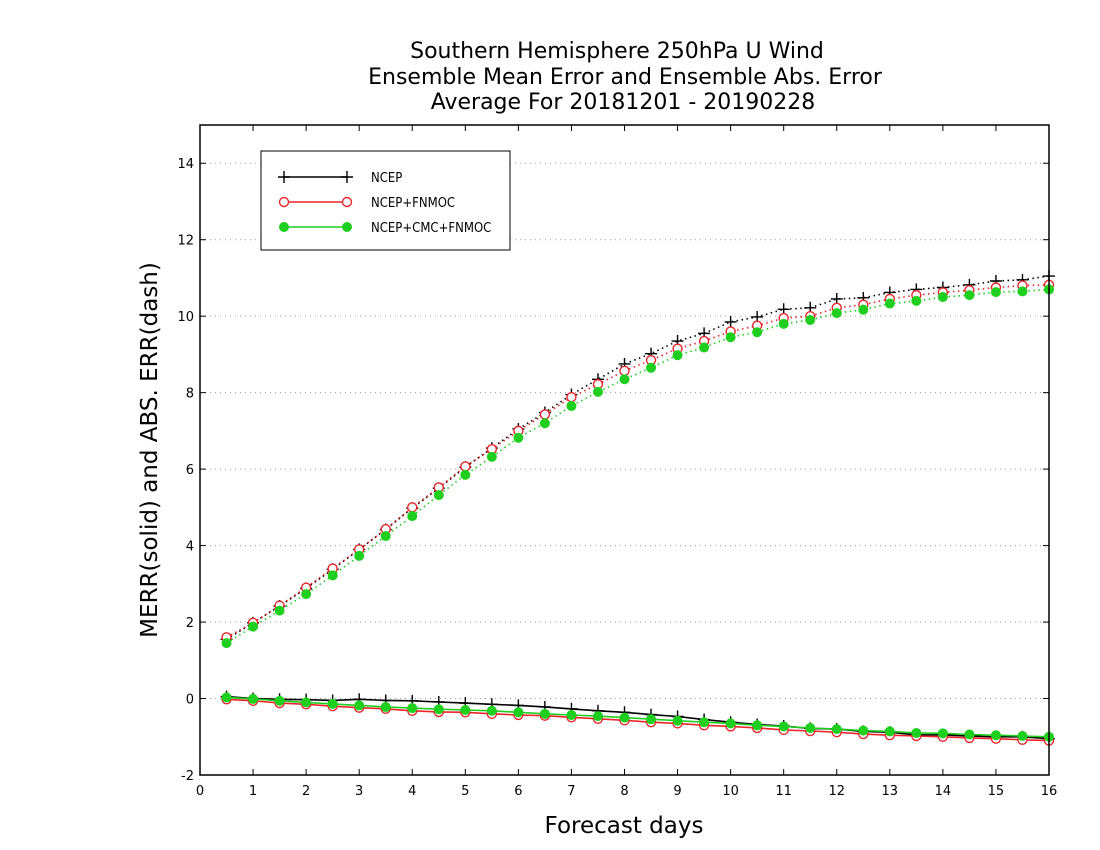  I want to click on x-tick-label: 8, so click(624, 791).